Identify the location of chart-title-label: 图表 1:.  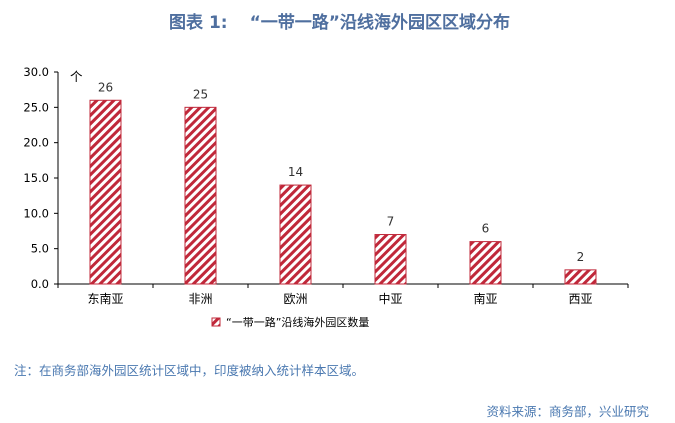
(198, 23).